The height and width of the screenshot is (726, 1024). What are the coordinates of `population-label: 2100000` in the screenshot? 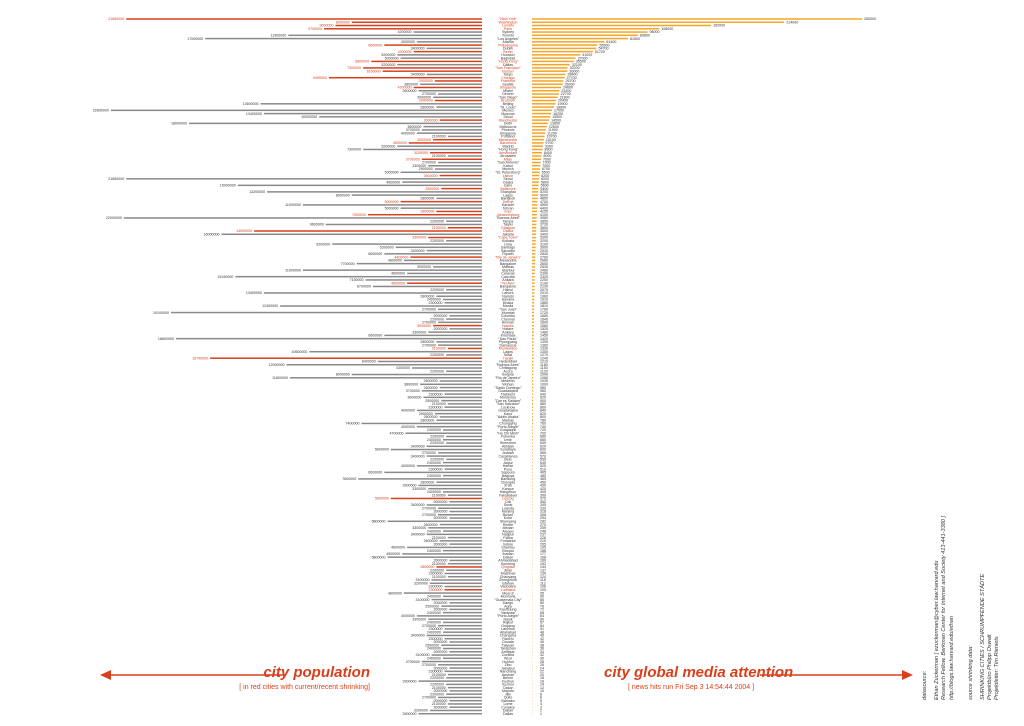 It's located at (439, 564).